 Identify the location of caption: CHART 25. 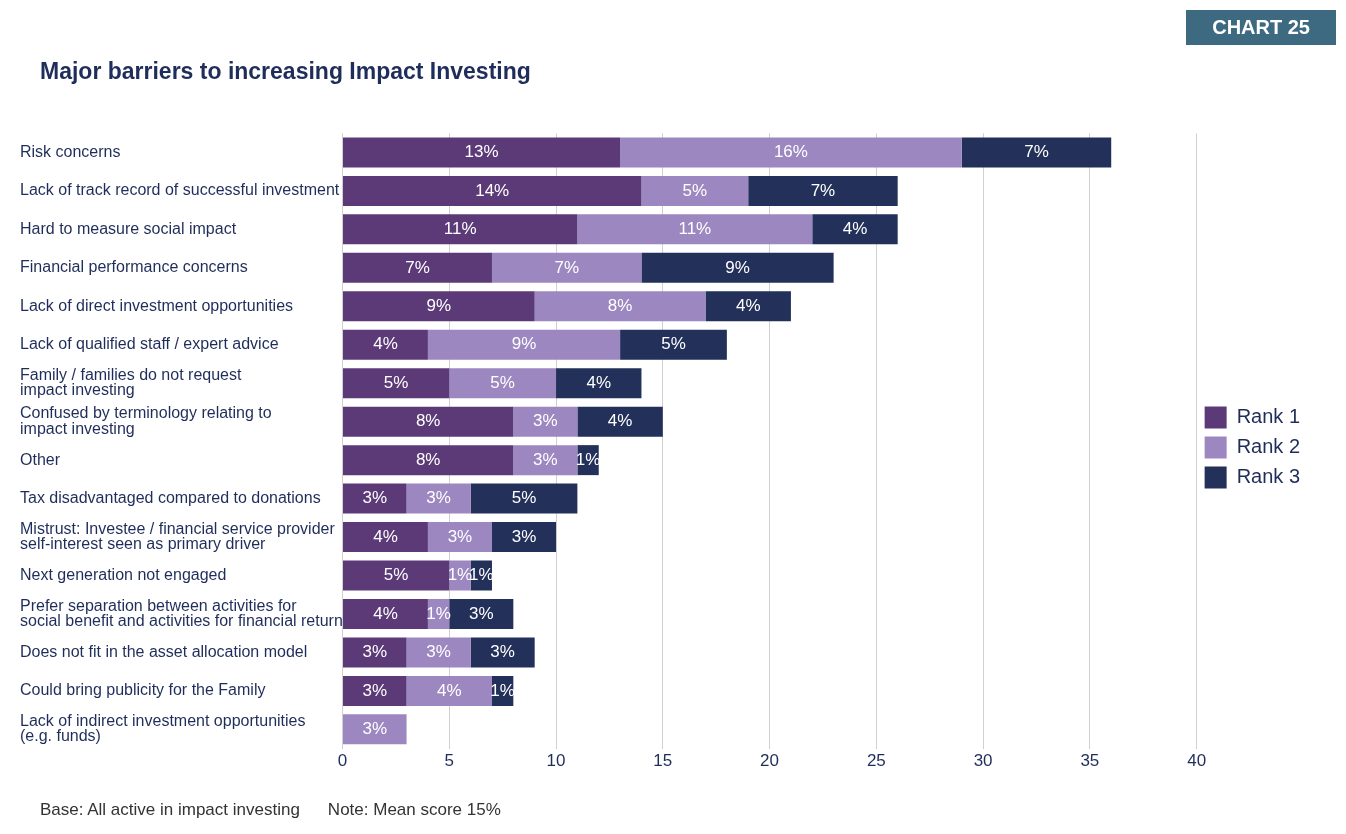
(1261, 27).